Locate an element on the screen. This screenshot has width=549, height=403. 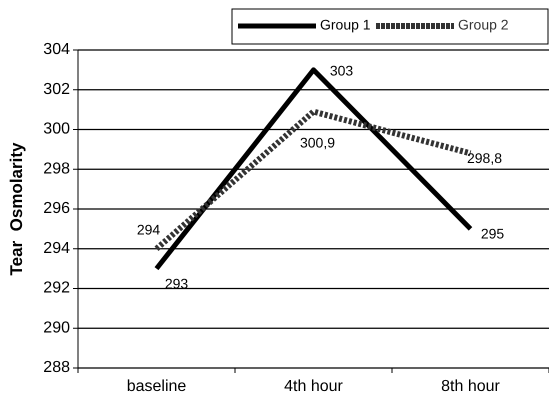
data-label: 300,9 is located at coordinates (318, 142).